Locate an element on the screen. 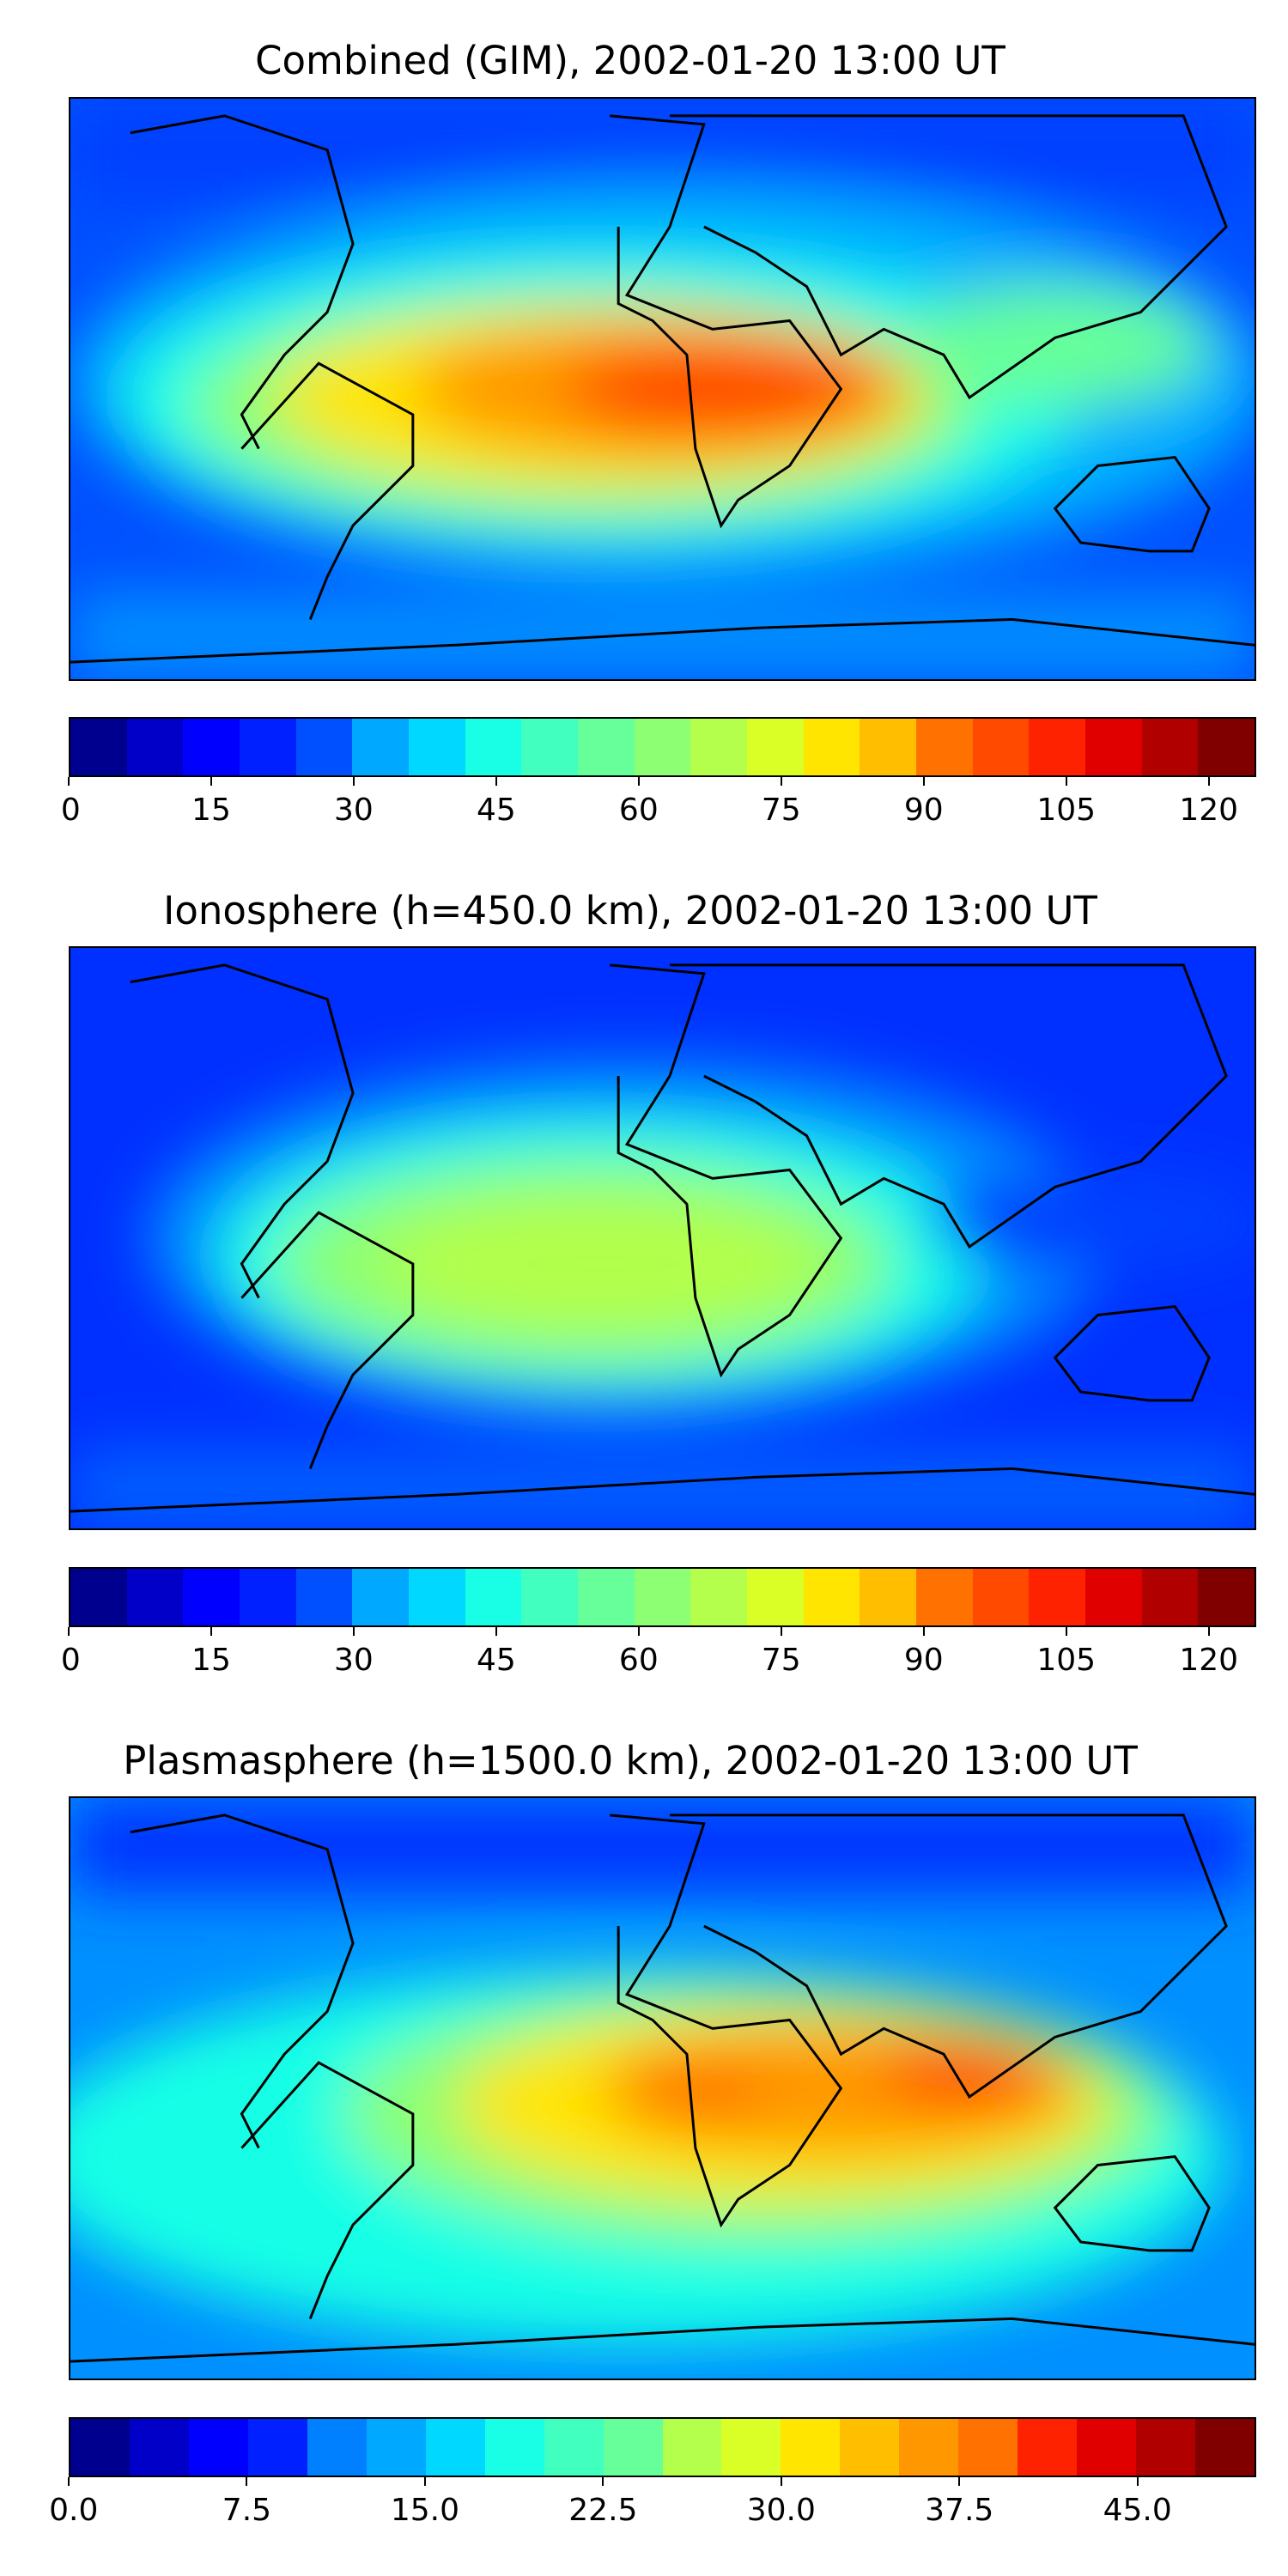  colorbar-tick-label: 37.5 is located at coordinates (959, 2510).